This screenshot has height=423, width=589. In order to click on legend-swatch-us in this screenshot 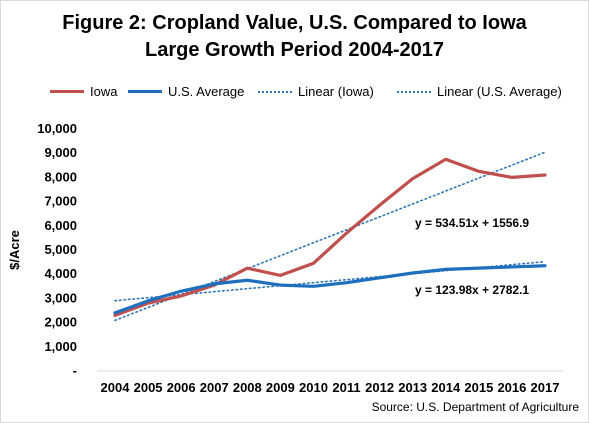, I will do `click(145, 91)`.